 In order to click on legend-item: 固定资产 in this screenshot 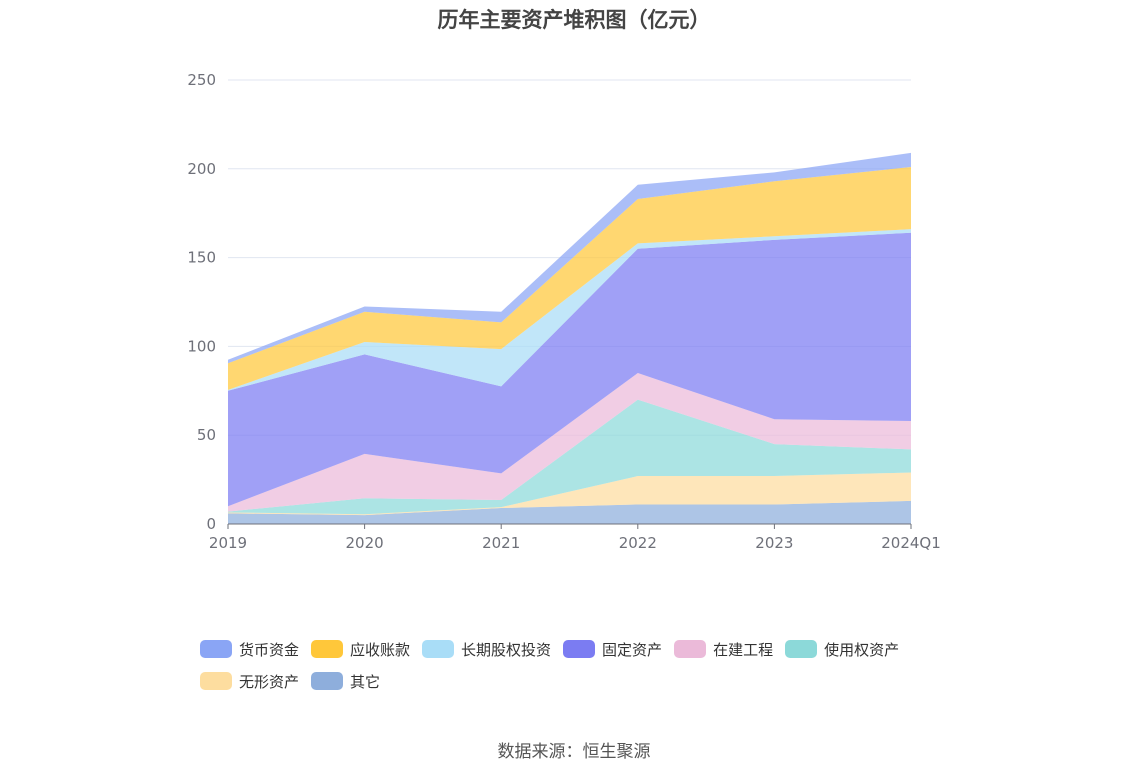, I will do `click(612, 649)`.